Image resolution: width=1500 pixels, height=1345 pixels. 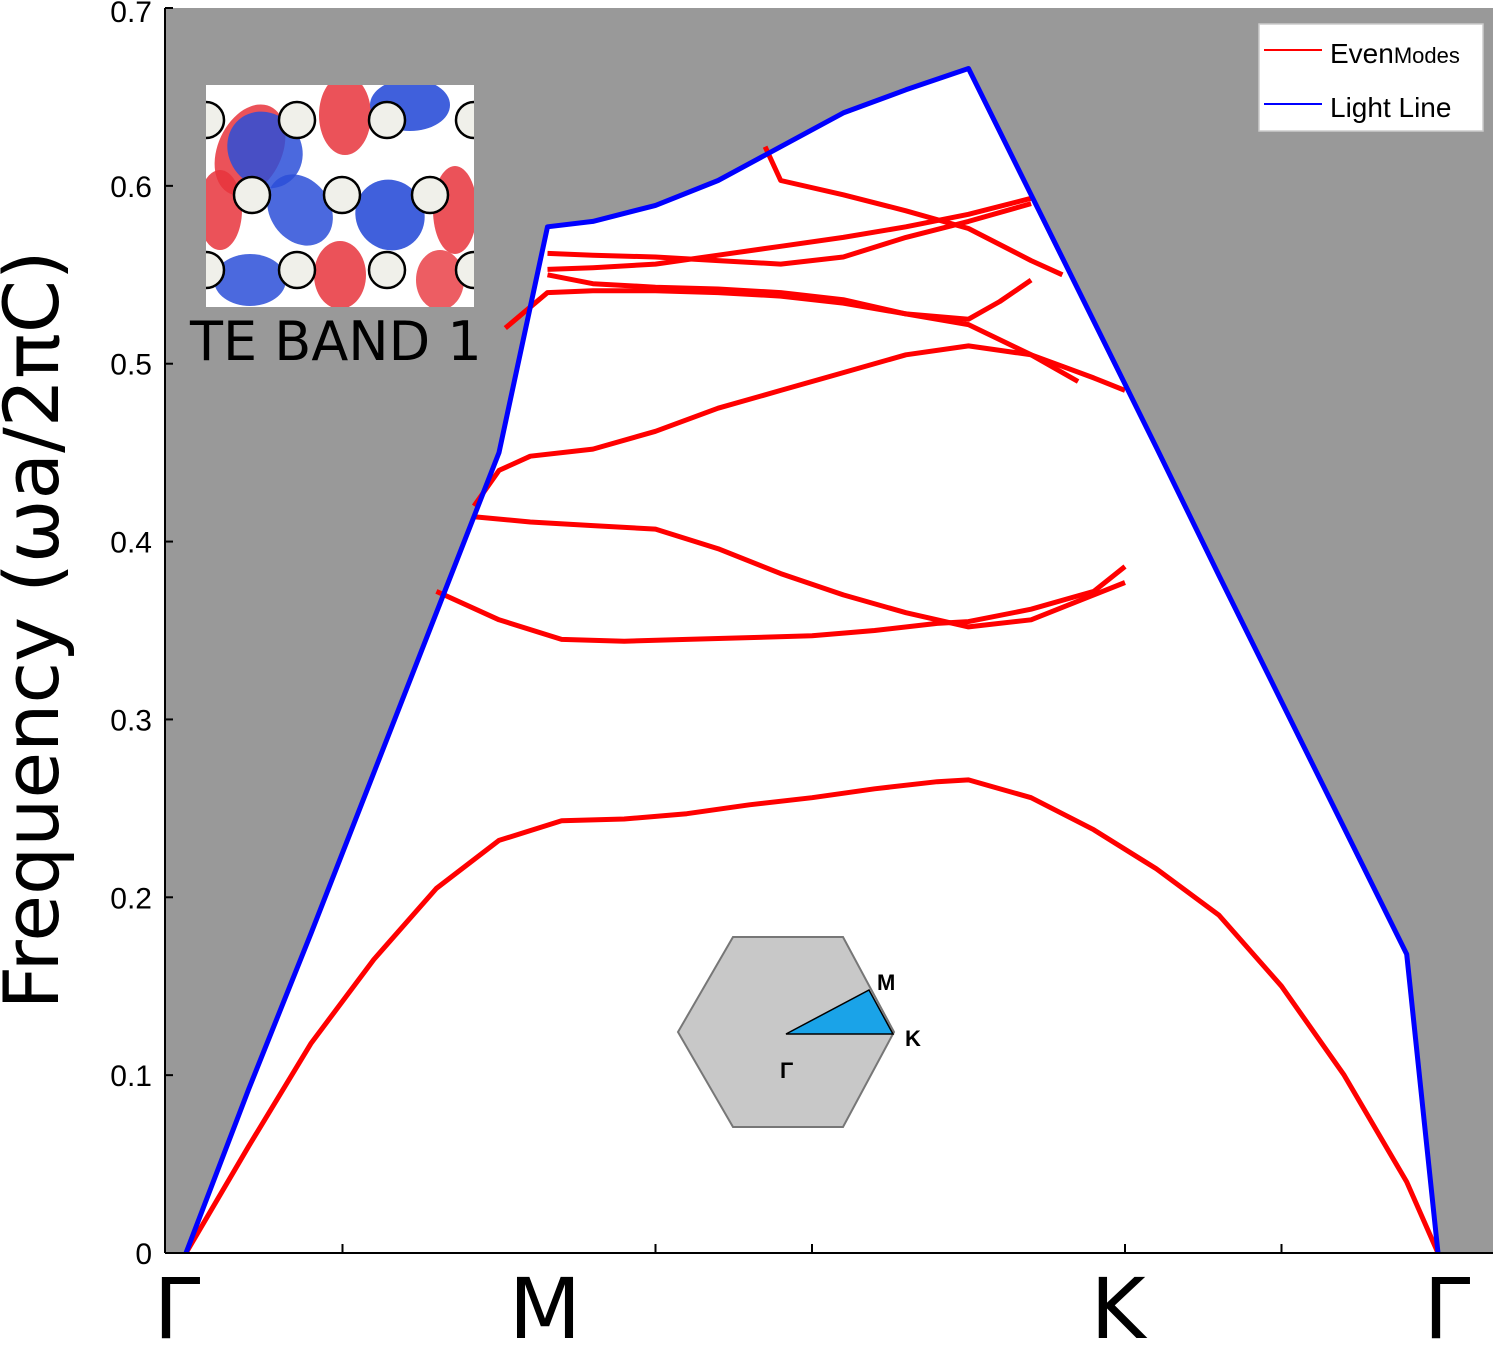 I want to click on brillouin-hexagon, so click(x=786, y=1032).